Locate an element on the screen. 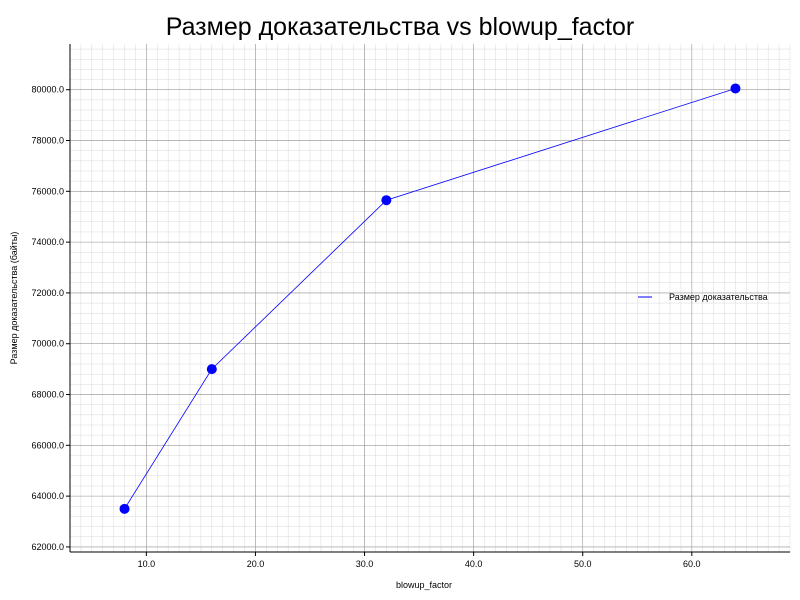  y-tick-label: 66000.0 is located at coordinates (47, 445).